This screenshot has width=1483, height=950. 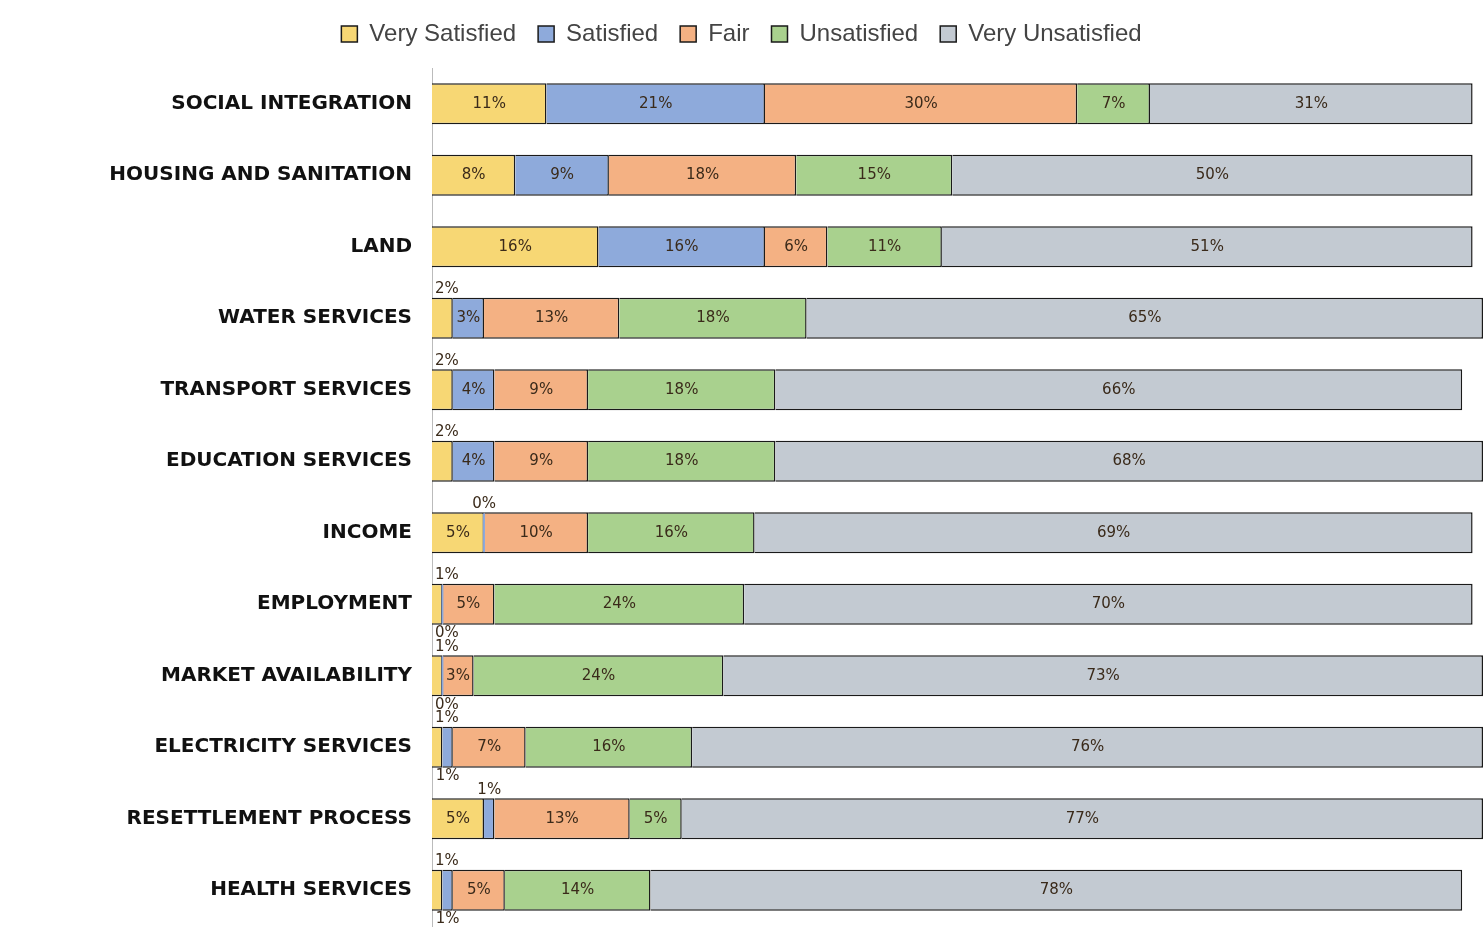 I want to click on data-label: 73%, so click(x=1103, y=674).